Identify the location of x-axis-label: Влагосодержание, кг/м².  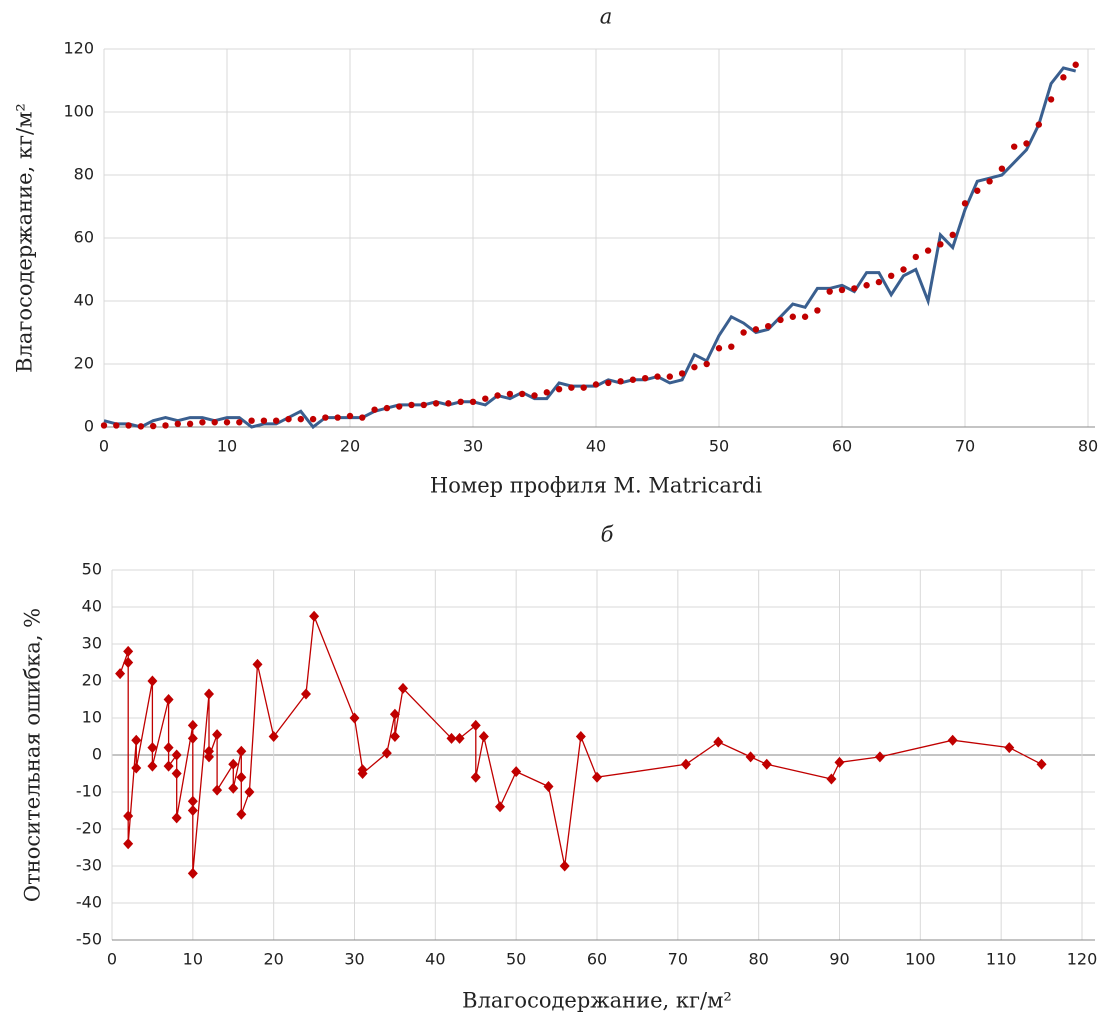
(597, 1001).